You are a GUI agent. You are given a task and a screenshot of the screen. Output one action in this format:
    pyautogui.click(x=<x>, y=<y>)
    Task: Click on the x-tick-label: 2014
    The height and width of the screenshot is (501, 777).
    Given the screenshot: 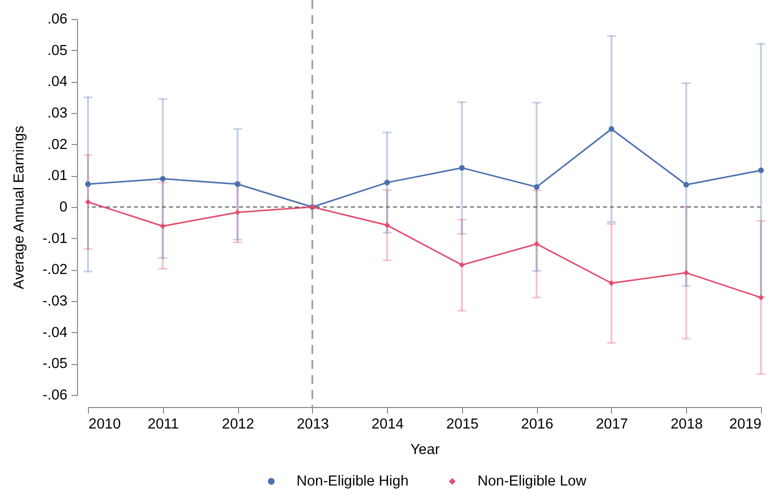 What is the action you would take?
    pyautogui.click(x=387, y=424)
    